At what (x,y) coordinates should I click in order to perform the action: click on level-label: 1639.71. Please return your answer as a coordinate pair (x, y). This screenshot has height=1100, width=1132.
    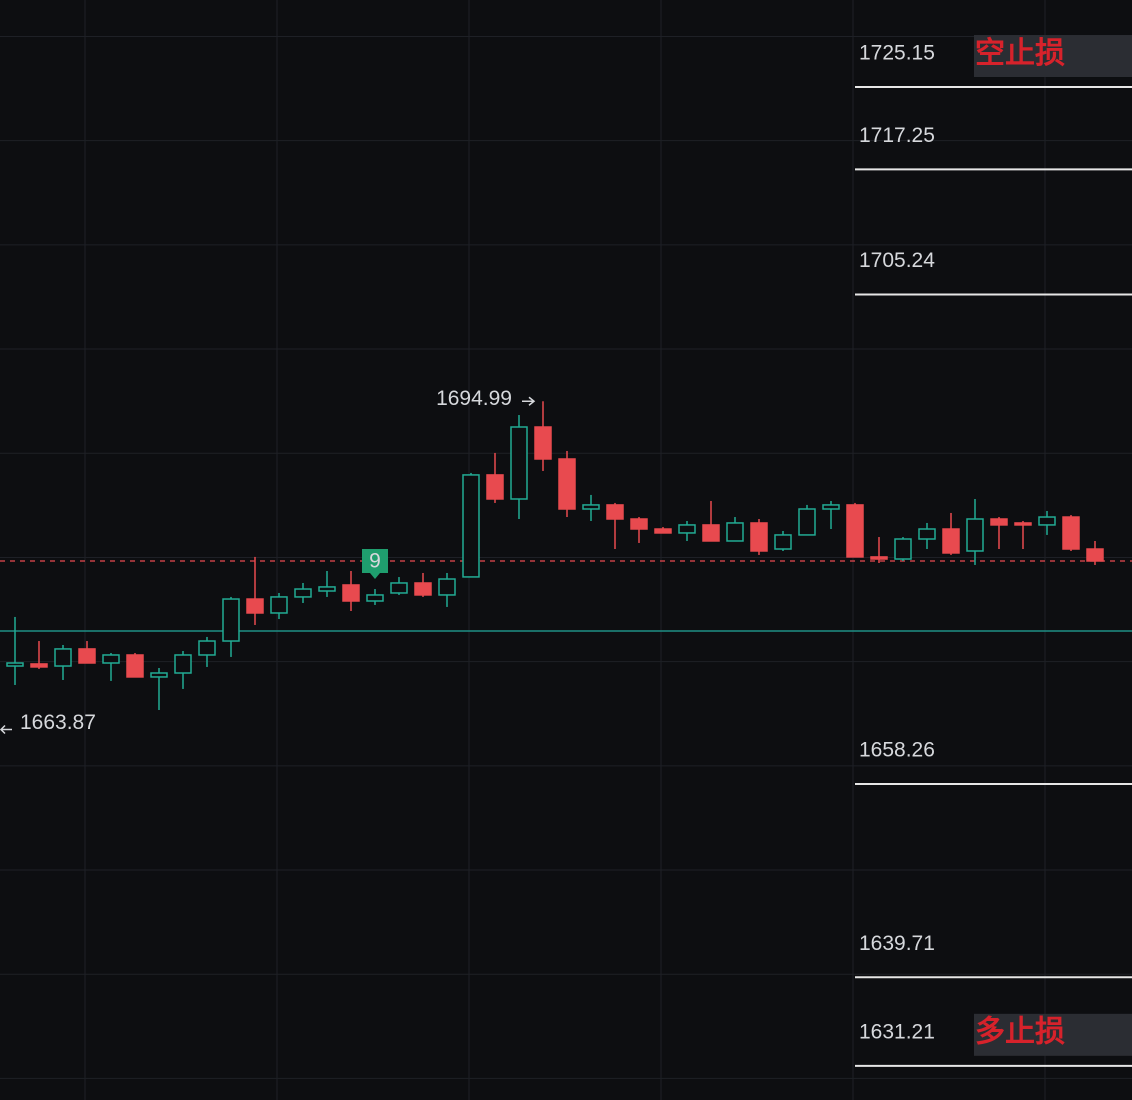
    Looking at the image, I should click on (897, 943).